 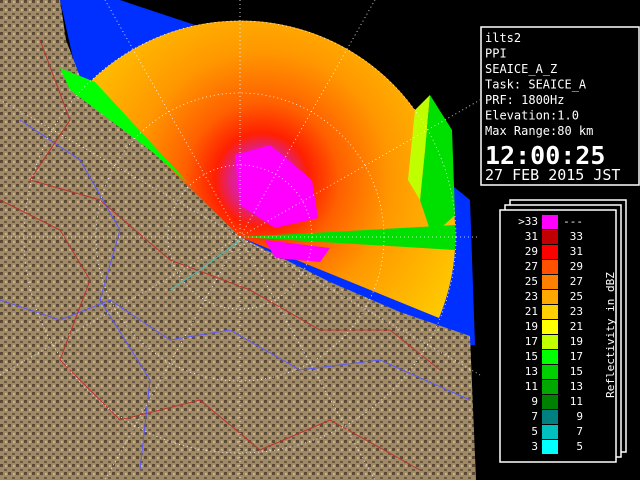 What do you see at coordinates (532, 116) in the screenshot?
I see `info-line: Elevation:1.0` at bounding box center [532, 116].